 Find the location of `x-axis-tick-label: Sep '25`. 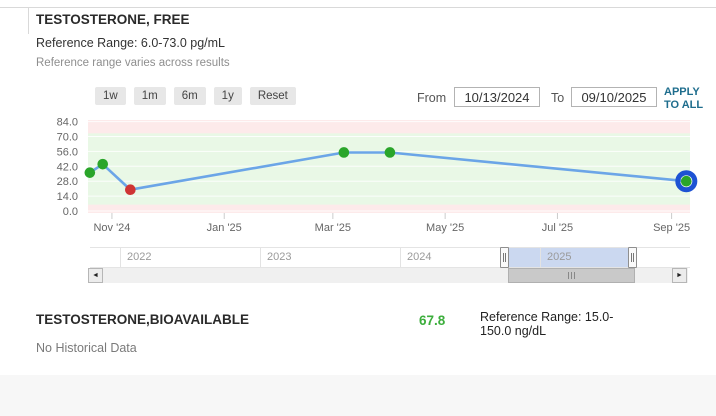

x-axis-tick-label: Sep '25 is located at coordinates (671, 228).